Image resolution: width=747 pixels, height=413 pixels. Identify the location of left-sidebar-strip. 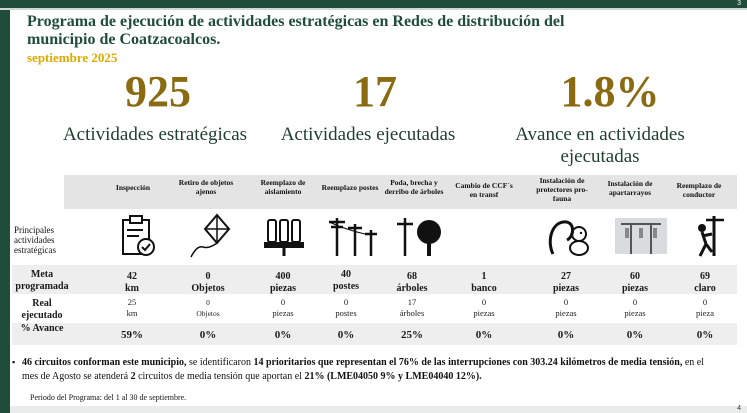
(5, 211).